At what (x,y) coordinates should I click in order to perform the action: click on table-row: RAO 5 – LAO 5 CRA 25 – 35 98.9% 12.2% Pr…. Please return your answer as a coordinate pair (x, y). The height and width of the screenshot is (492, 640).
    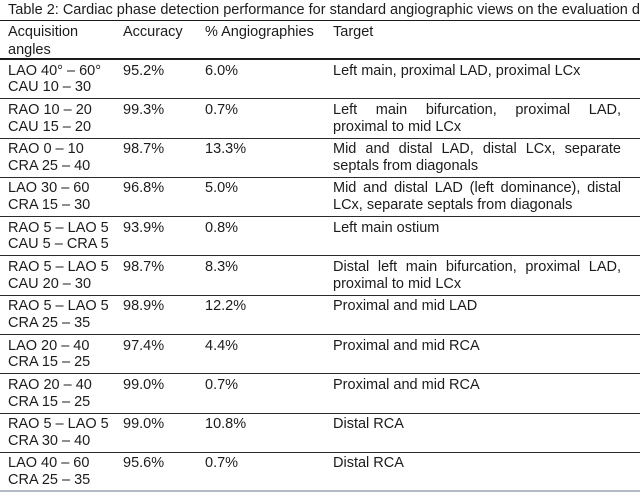
    Looking at the image, I should click on (320, 316).